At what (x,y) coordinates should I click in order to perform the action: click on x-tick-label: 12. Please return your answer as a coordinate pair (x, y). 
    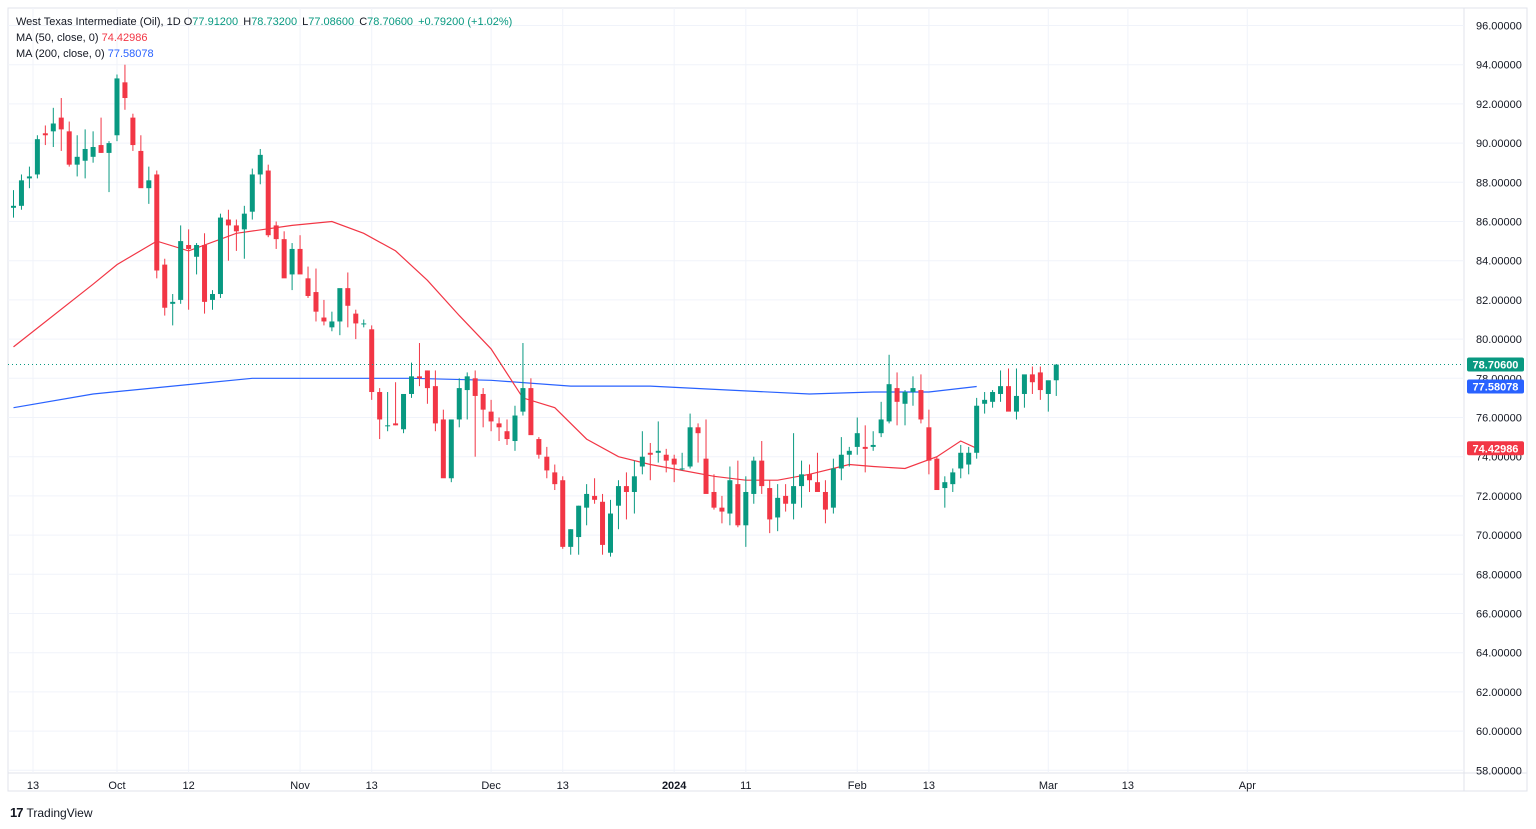
    Looking at the image, I should click on (188, 786).